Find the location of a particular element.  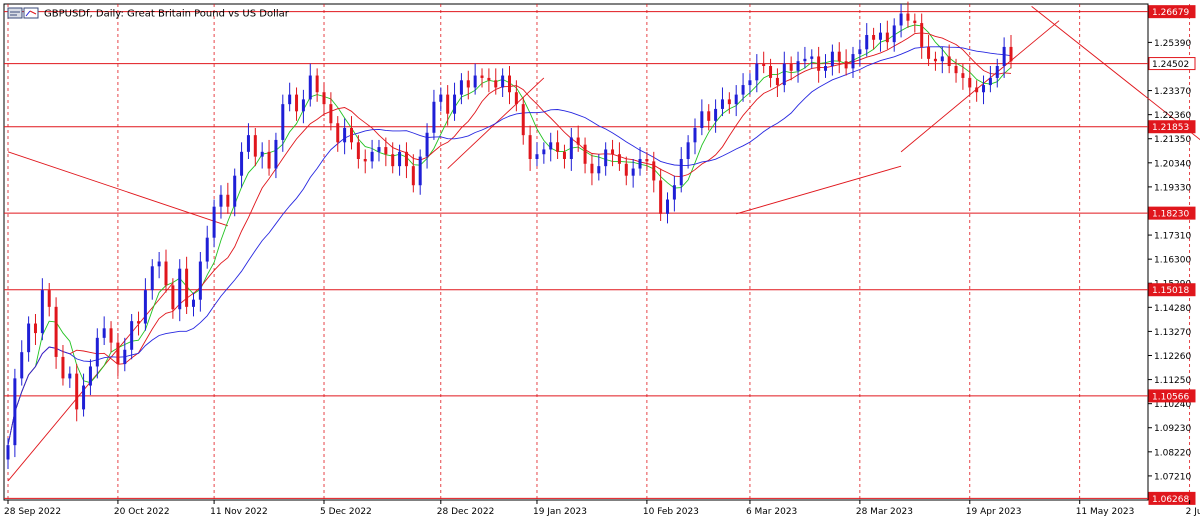

y-tick-label-11: 1.14280 is located at coordinates (1172, 309).